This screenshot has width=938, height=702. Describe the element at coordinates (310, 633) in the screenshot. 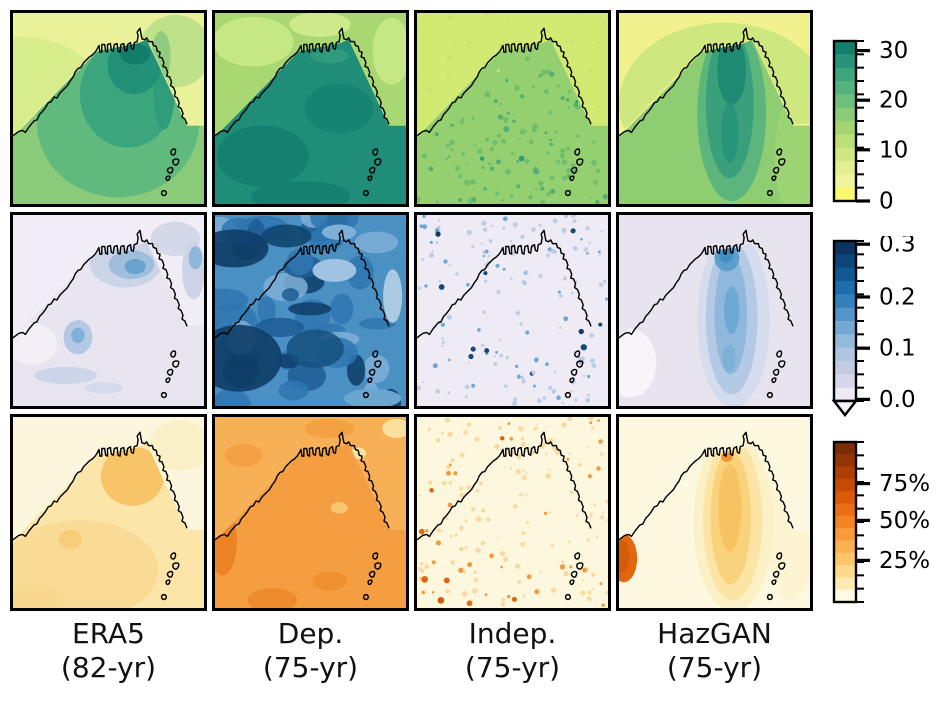

I see `column-label-line1: Dep.` at that location.